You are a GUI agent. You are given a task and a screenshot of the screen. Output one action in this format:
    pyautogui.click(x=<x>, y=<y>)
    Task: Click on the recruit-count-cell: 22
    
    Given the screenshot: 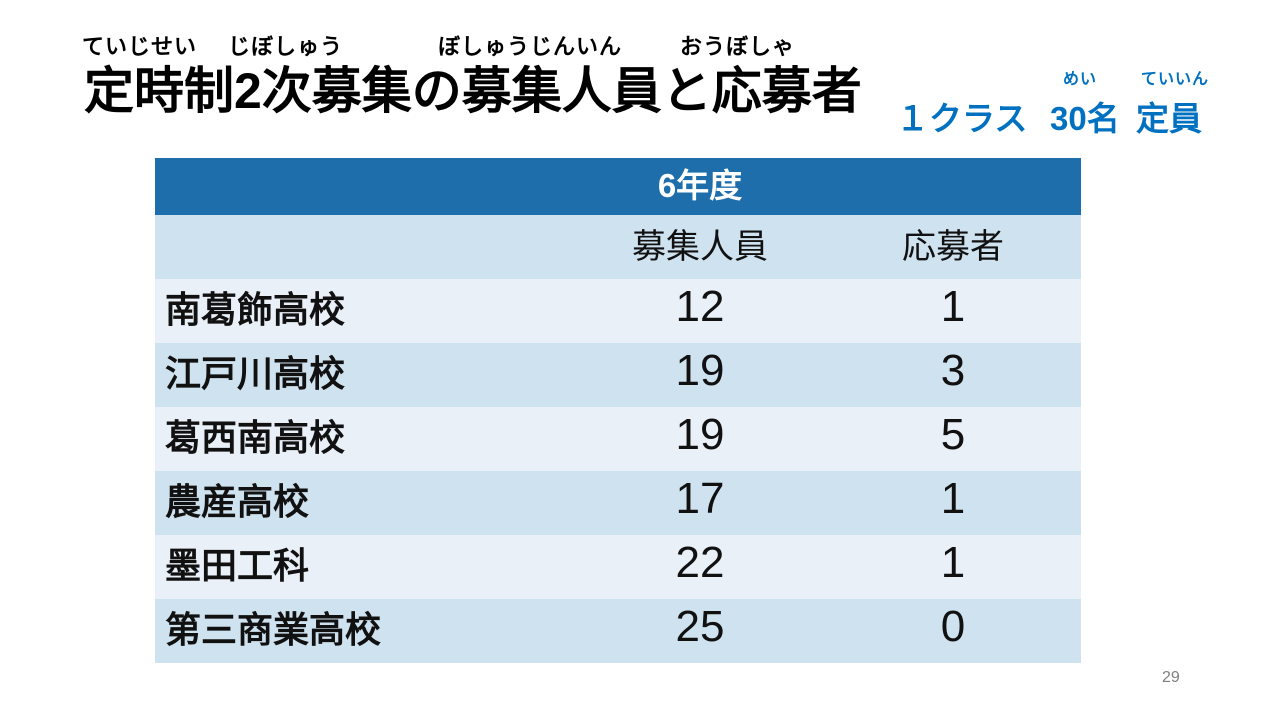 What is the action you would take?
    pyautogui.click(x=700, y=562)
    